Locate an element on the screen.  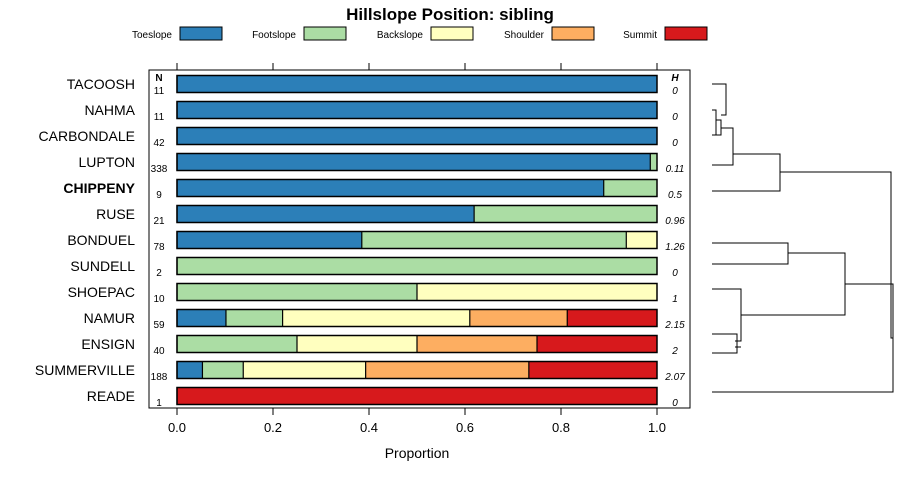
bar-segment-tacoosh-toeslope is located at coordinates (417, 84).